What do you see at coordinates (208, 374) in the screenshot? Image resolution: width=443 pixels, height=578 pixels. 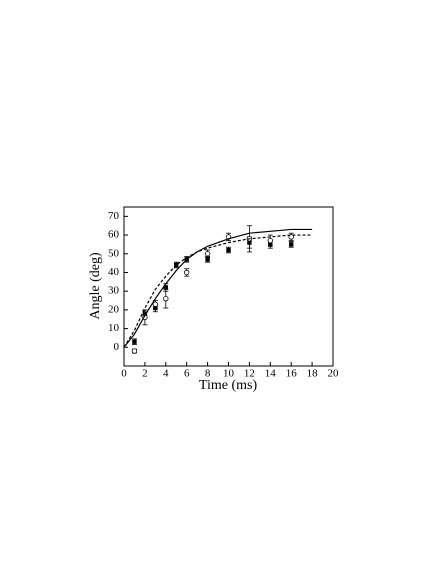 I see `x-tick-label: 8` at bounding box center [208, 374].